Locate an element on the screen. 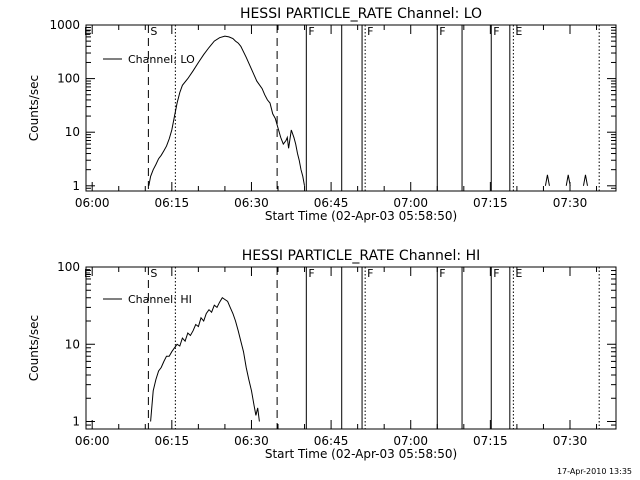 The width and height of the screenshot is (640, 480). chart-title: HESSI PARTICLE_RATE Channel: LO is located at coordinates (361, 14).